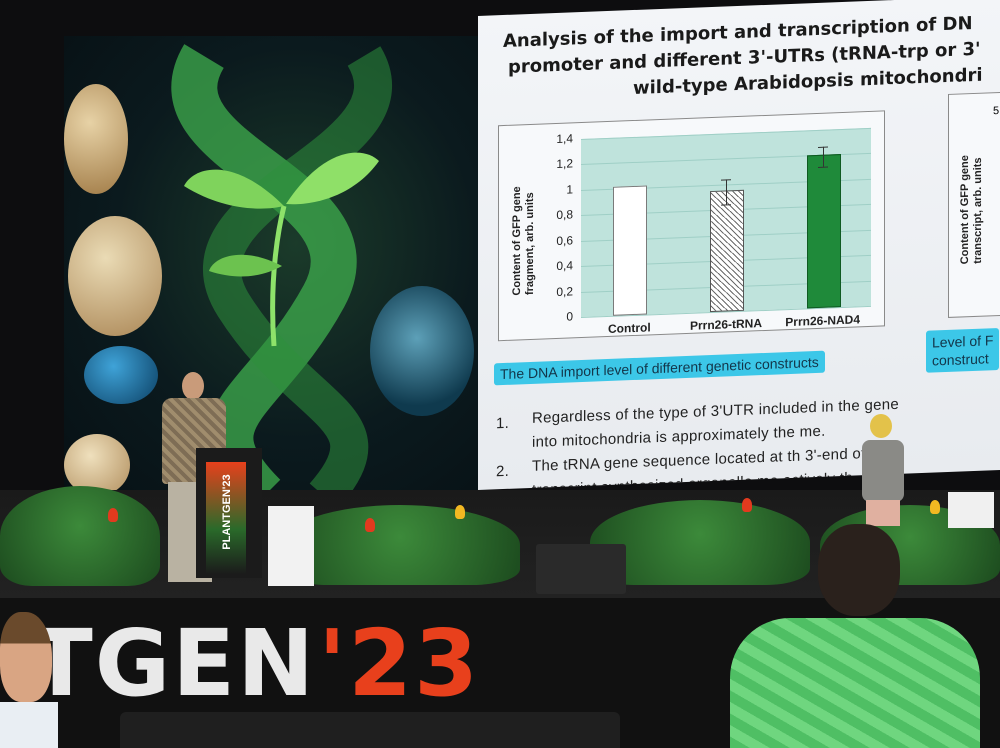 This screenshot has height=748, width=1000. What do you see at coordinates (564, 240) in the screenshot?
I see `chart-y-tick: 0,6` at bounding box center [564, 240].